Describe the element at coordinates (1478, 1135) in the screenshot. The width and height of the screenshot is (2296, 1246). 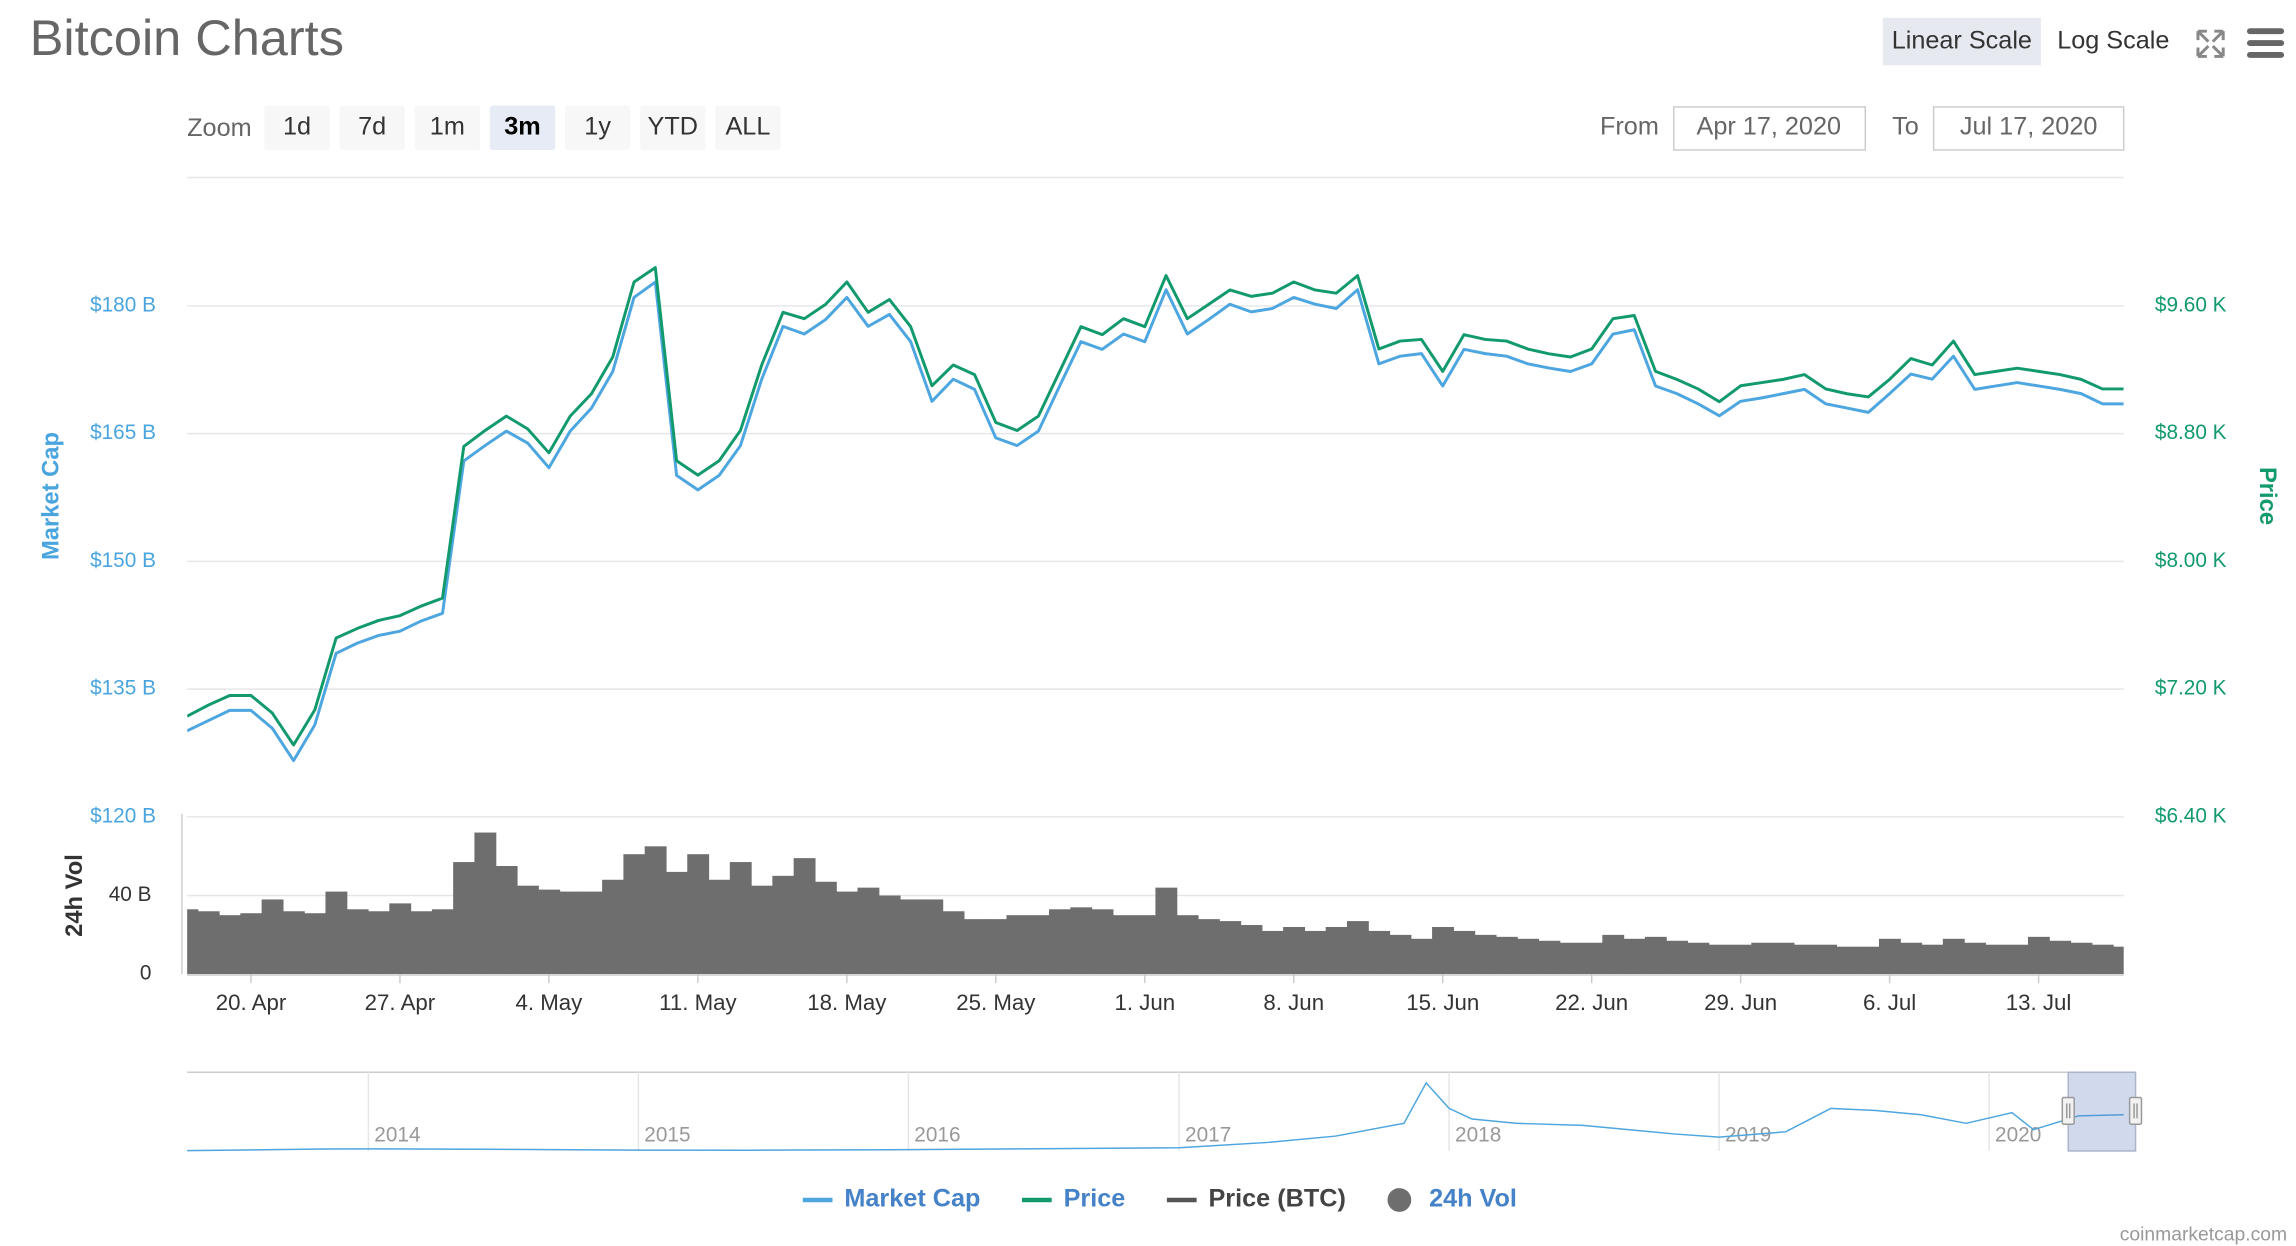
I see `navigator-tick-label: 2018` at that location.